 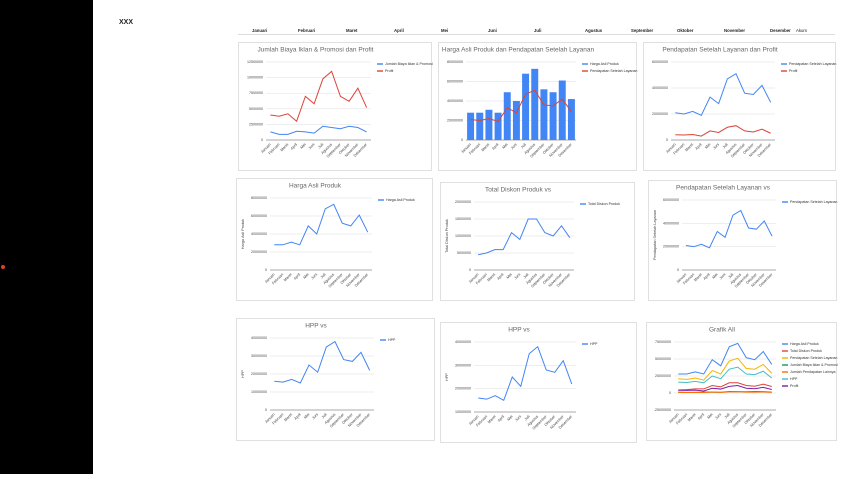 I want to click on column-header: Desember, so click(x=780, y=30).